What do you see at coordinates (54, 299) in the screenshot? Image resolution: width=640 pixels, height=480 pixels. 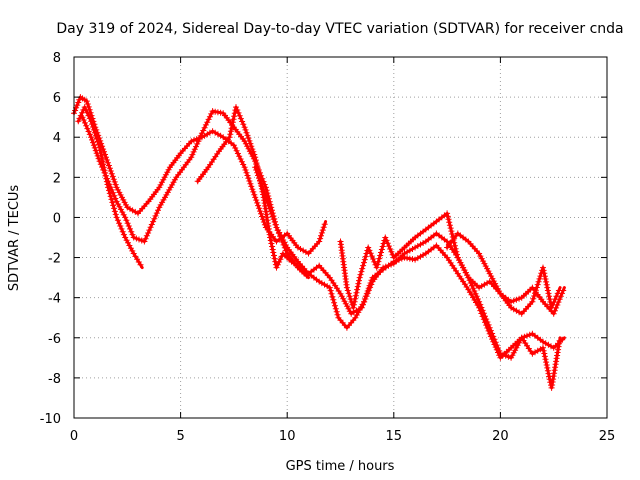 I see `y-tick-label: -4` at bounding box center [54, 299].